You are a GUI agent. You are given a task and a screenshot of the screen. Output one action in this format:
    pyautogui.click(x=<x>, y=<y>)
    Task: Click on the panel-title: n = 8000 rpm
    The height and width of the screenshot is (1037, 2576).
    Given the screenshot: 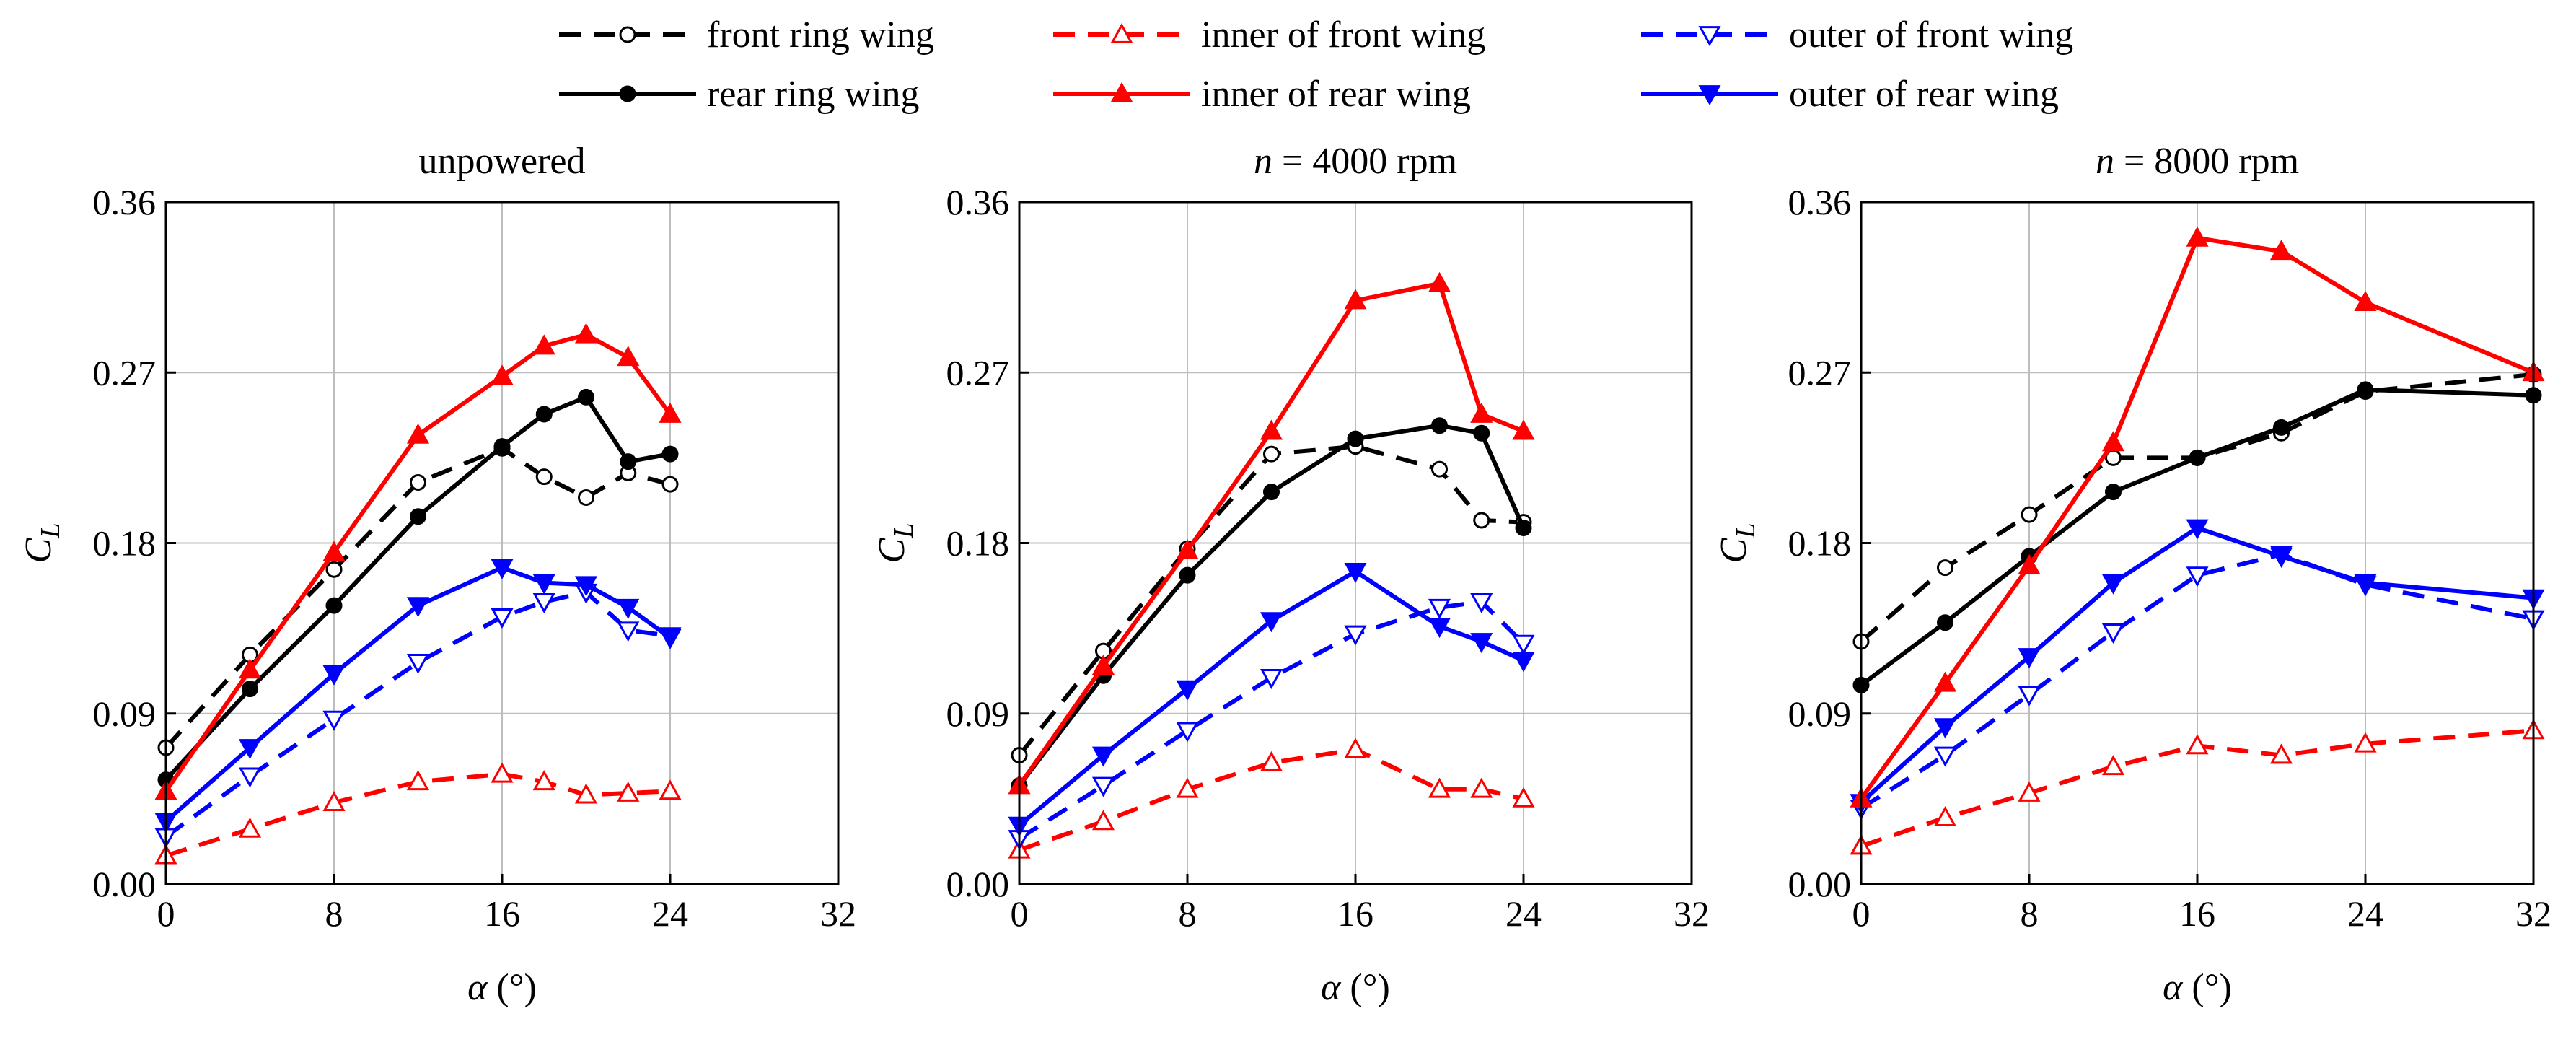 What is the action you would take?
    pyautogui.click(x=2197, y=161)
    